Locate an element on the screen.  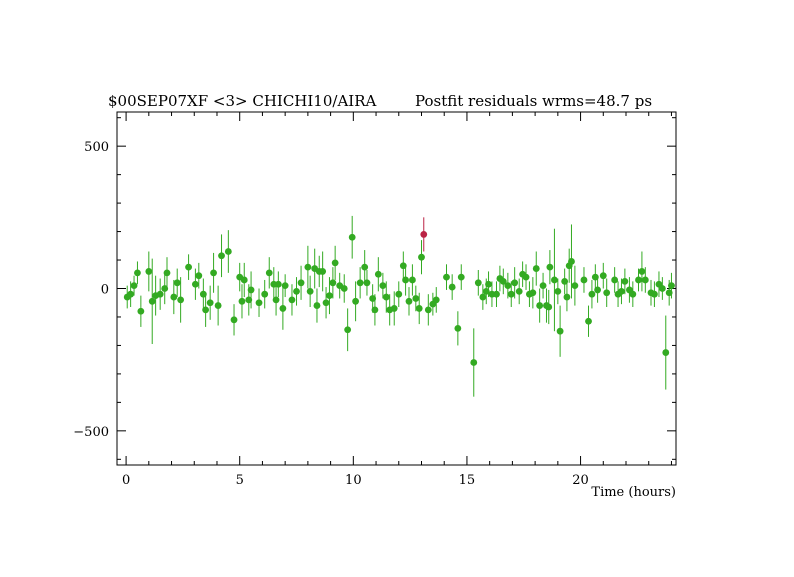
x-tick-label: 20 is located at coordinates (580, 480).